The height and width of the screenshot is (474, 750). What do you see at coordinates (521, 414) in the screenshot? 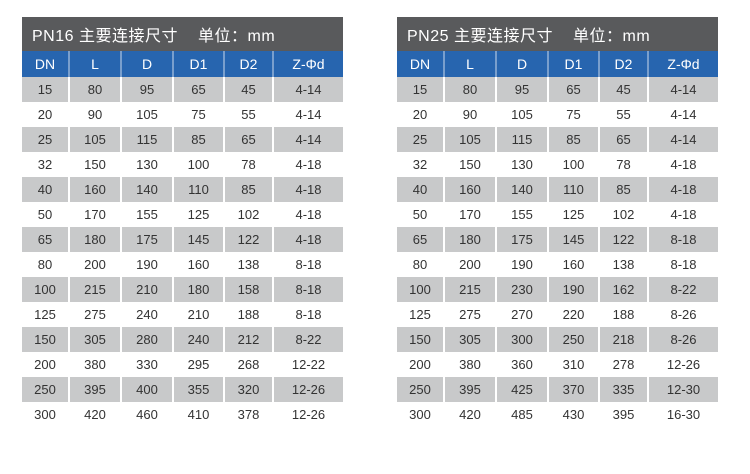
I see `table-cell: 485` at bounding box center [521, 414].